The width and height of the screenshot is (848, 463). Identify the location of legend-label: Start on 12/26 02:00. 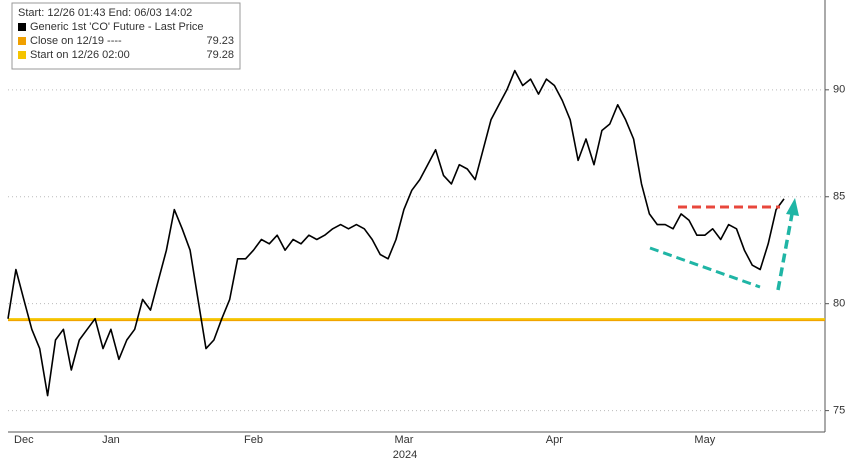
(80, 55).